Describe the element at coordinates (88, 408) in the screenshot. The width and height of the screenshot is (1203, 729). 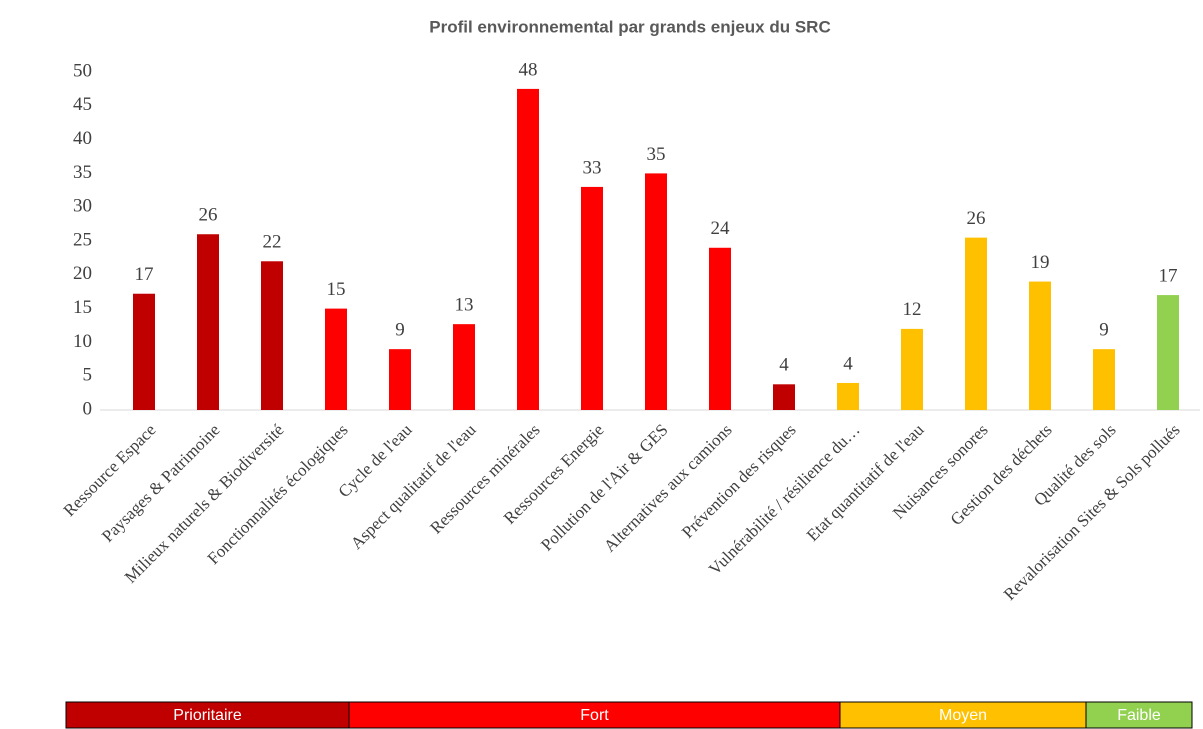
I see `y-tick-label: 0` at that location.